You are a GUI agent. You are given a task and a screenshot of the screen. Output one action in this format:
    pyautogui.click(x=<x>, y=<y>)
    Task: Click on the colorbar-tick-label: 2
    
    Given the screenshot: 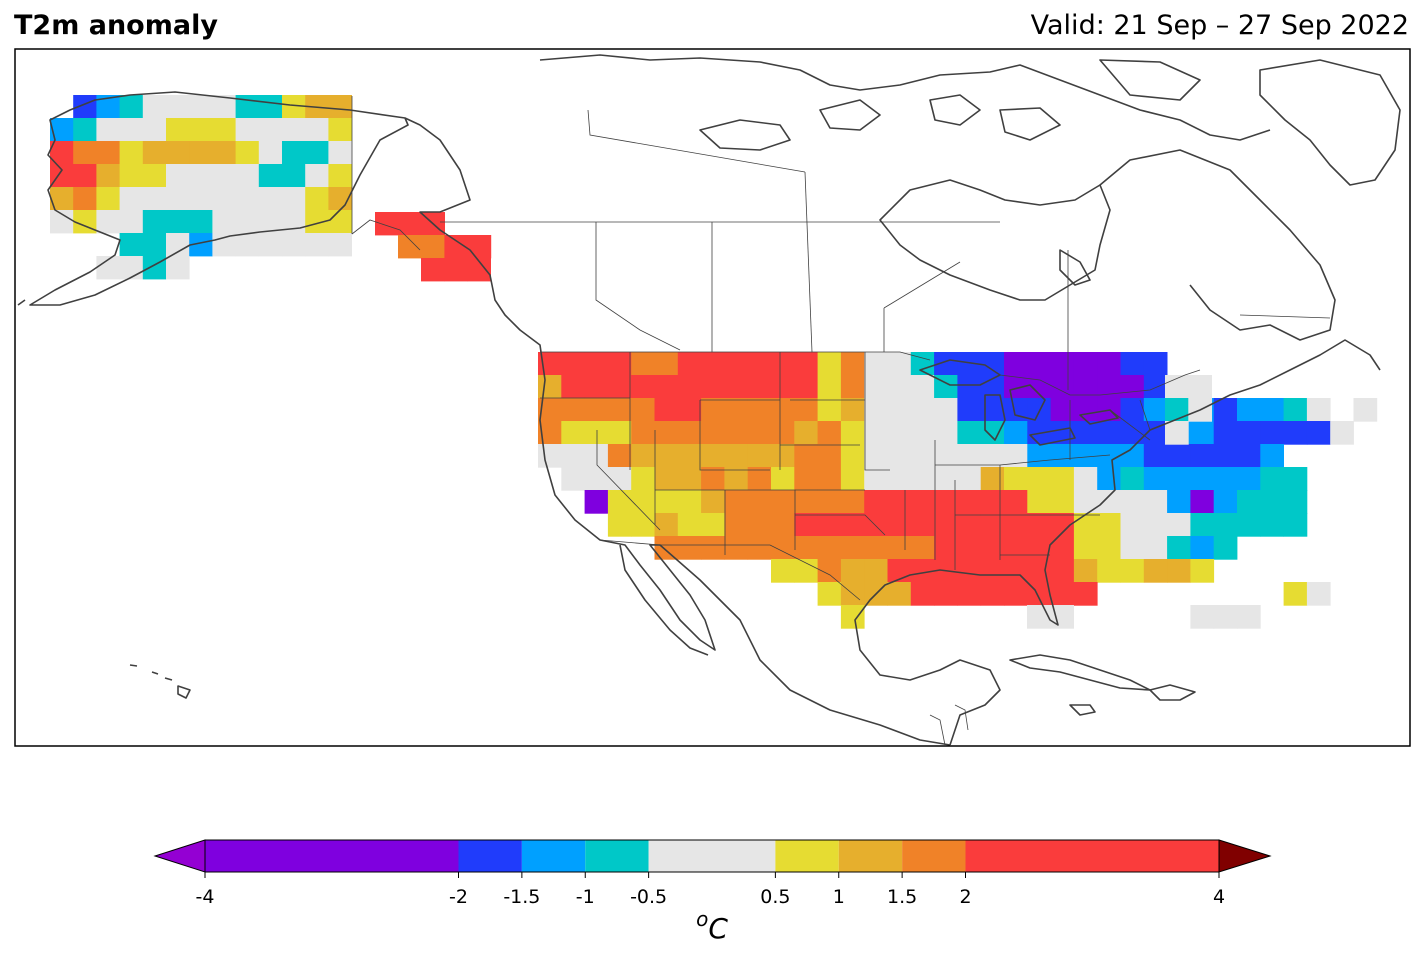 What is the action you would take?
    pyautogui.click(x=965, y=897)
    